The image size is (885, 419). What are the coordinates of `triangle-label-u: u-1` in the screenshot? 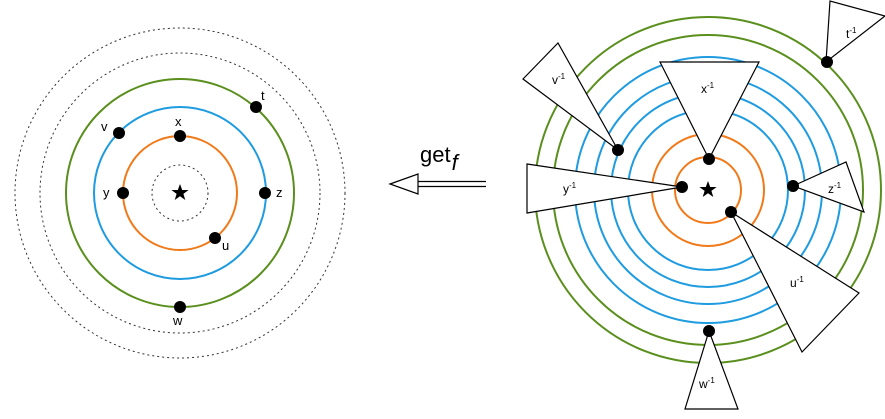 It's located at (797, 282).